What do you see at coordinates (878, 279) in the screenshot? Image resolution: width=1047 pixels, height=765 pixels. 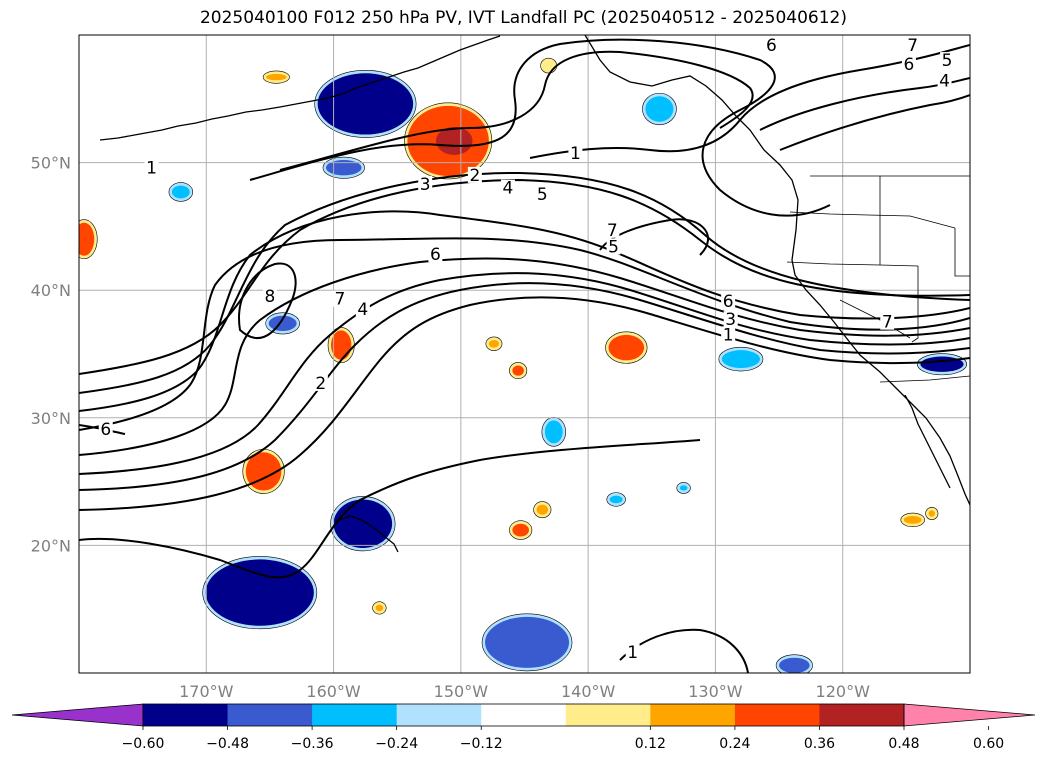 I see `state-borders` at bounding box center [878, 279].